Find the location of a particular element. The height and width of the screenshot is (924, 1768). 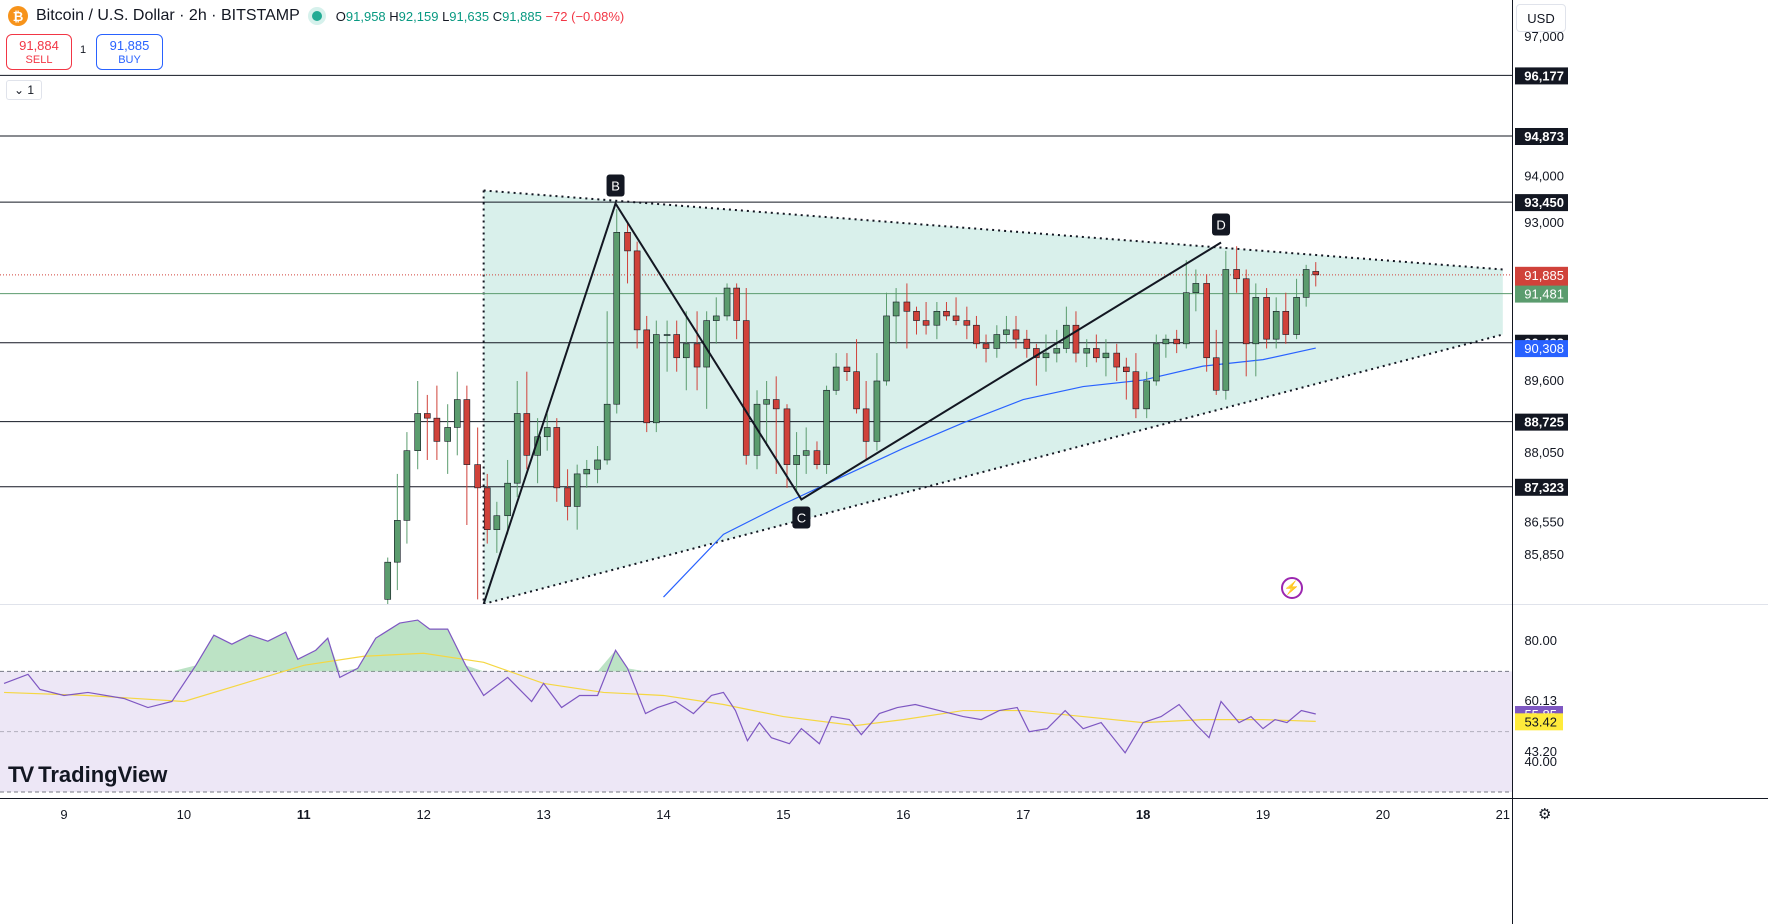

price-axis-tick: 89,600 is located at coordinates (1544, 380).